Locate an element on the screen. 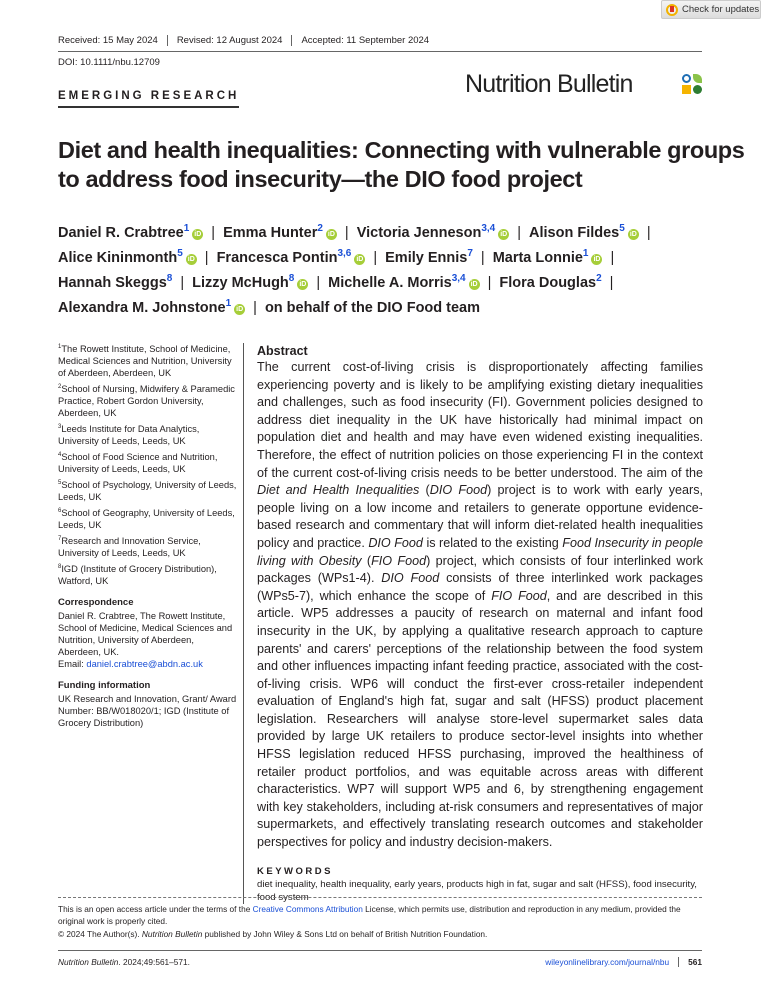 The width and height of the screenshot is (761, 1000). author: Alexandra M. Johnstone1iD is located at coordinates (152, 307).